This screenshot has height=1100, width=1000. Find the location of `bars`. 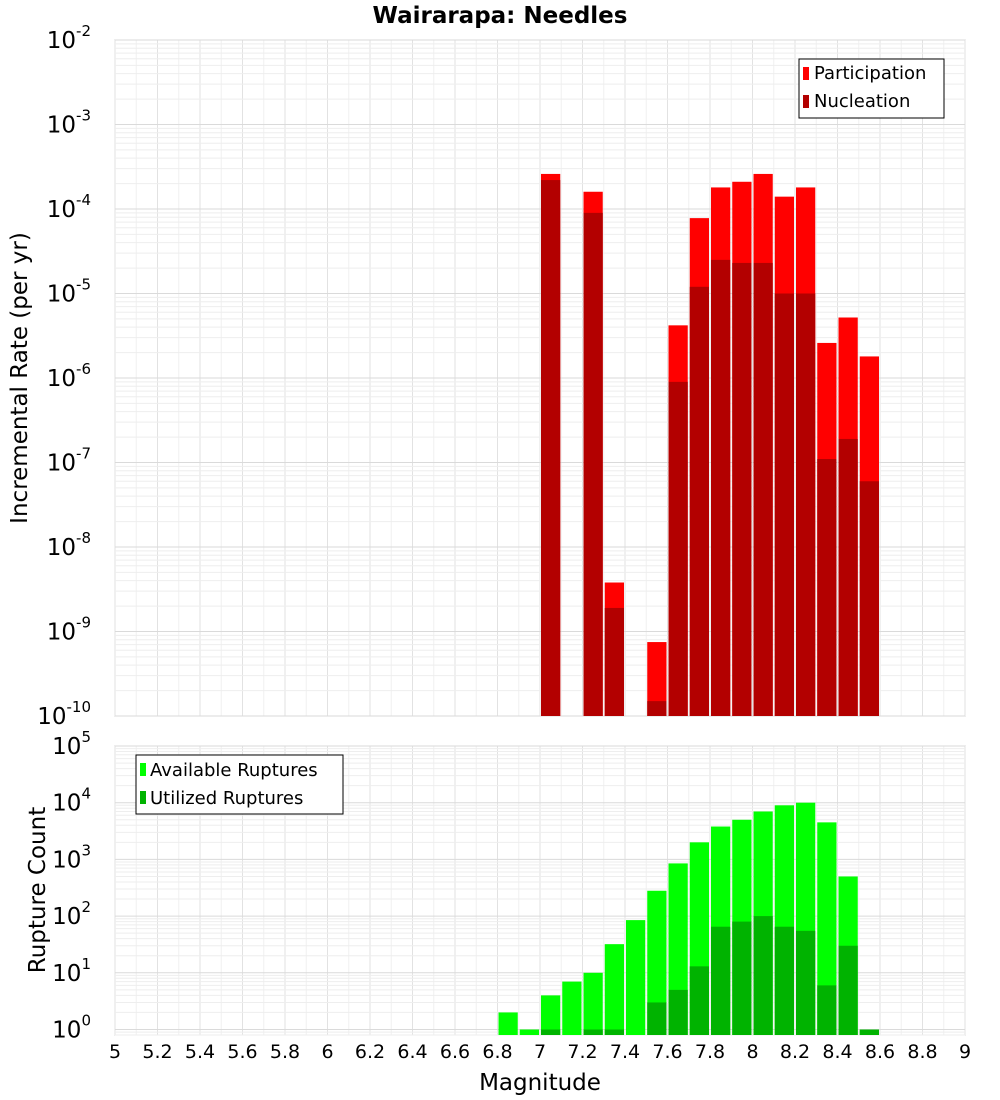

bars is located at coordinates (688, 918).